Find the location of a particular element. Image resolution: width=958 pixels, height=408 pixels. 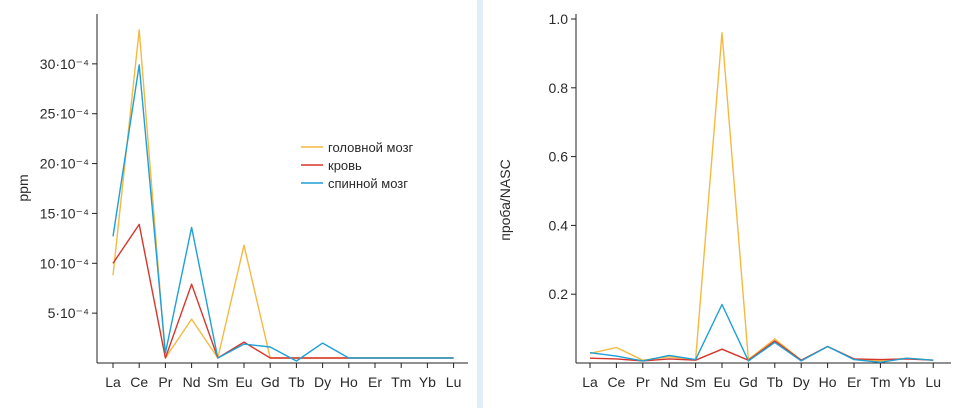

y-tick-label: 10·10⁻⁴ is located at coordinates (64, 263).